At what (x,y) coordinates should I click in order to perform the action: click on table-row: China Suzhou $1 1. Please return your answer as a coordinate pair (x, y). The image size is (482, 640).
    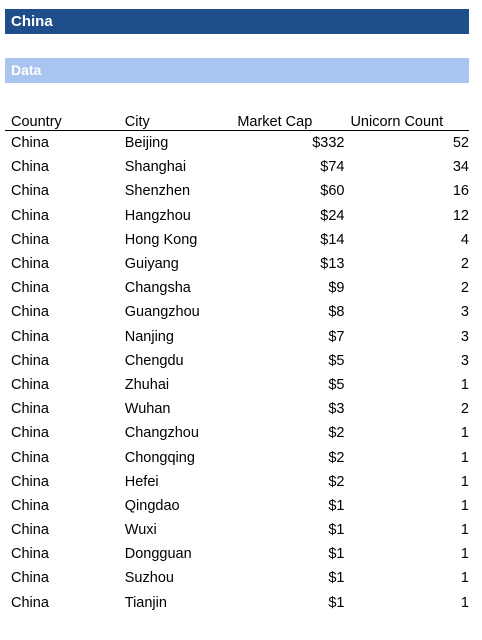
    Looking at the image, I should click on (237, 578).